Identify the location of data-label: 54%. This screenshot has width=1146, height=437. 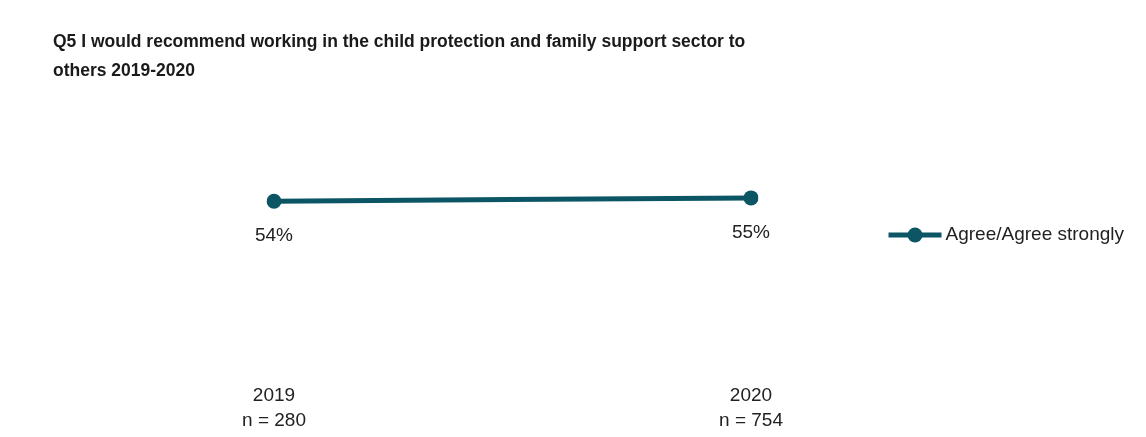
(274, 235).